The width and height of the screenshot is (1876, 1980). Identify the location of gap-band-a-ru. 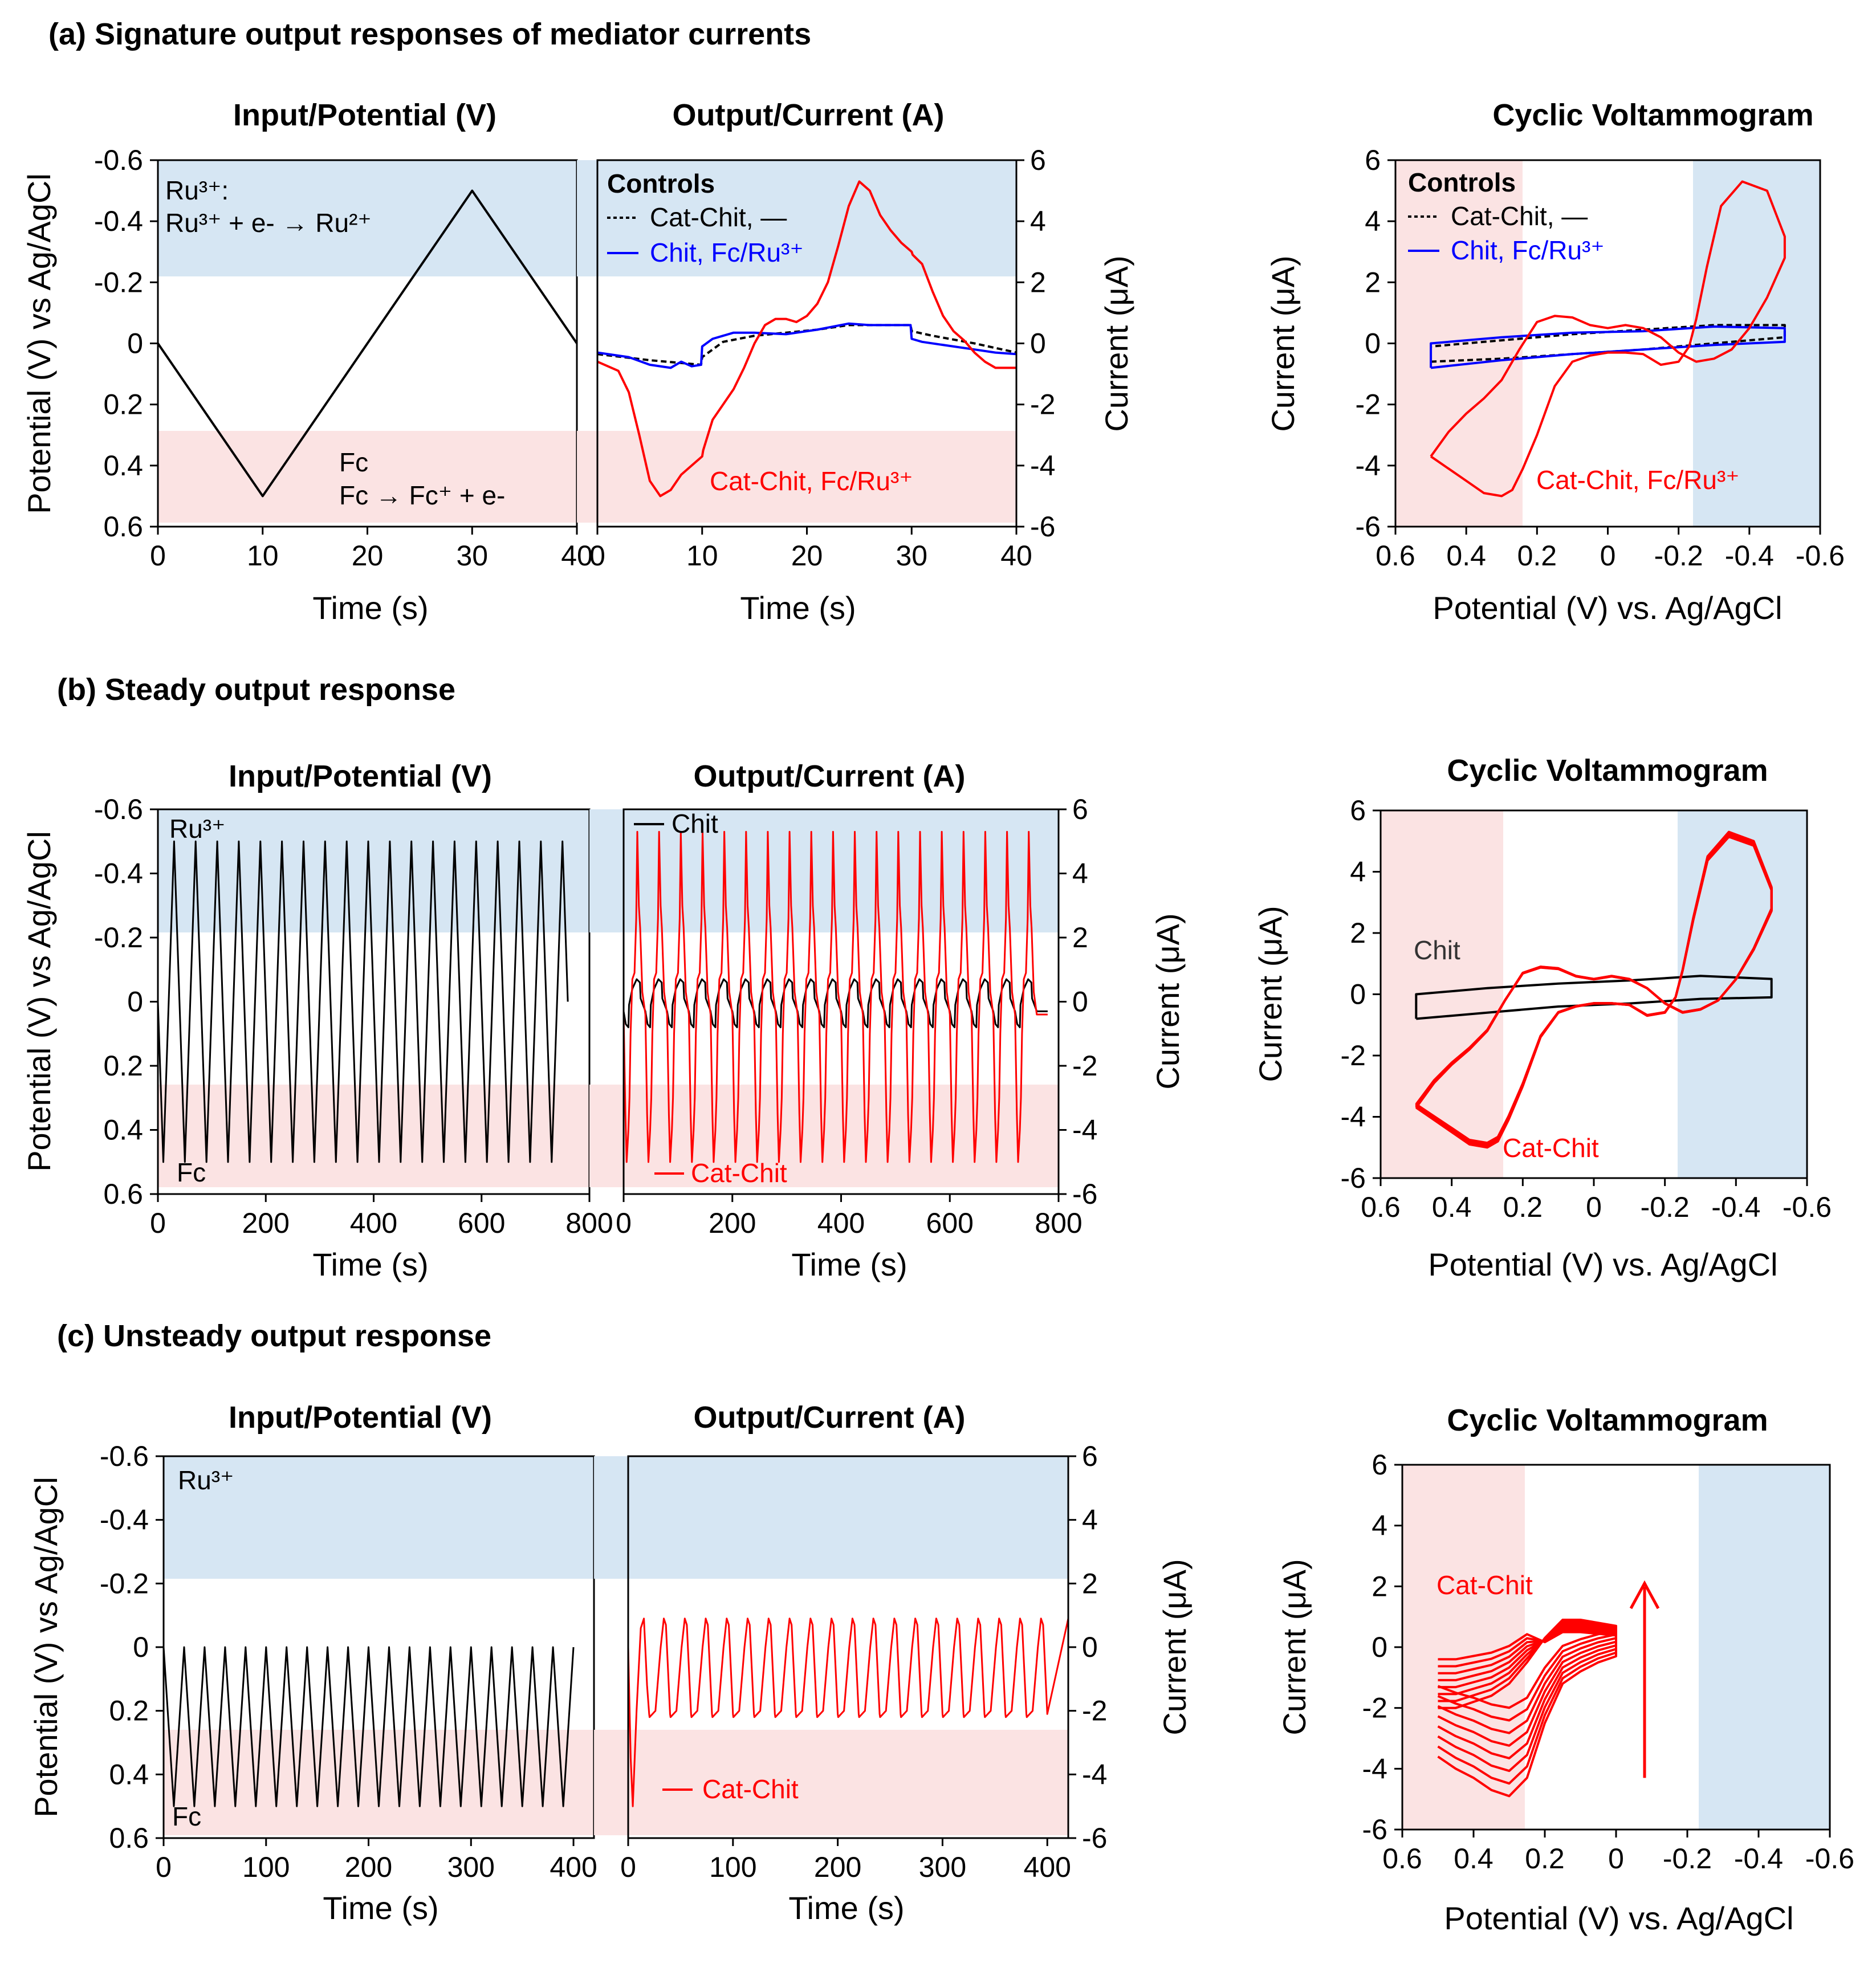
(587, 218).